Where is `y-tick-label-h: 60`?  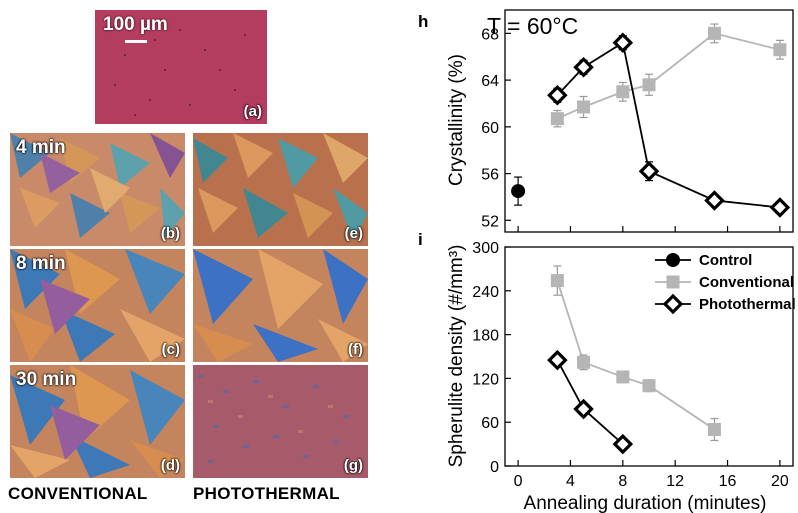
y-tick-label-h: 60 is located at coordinates (490, 128).